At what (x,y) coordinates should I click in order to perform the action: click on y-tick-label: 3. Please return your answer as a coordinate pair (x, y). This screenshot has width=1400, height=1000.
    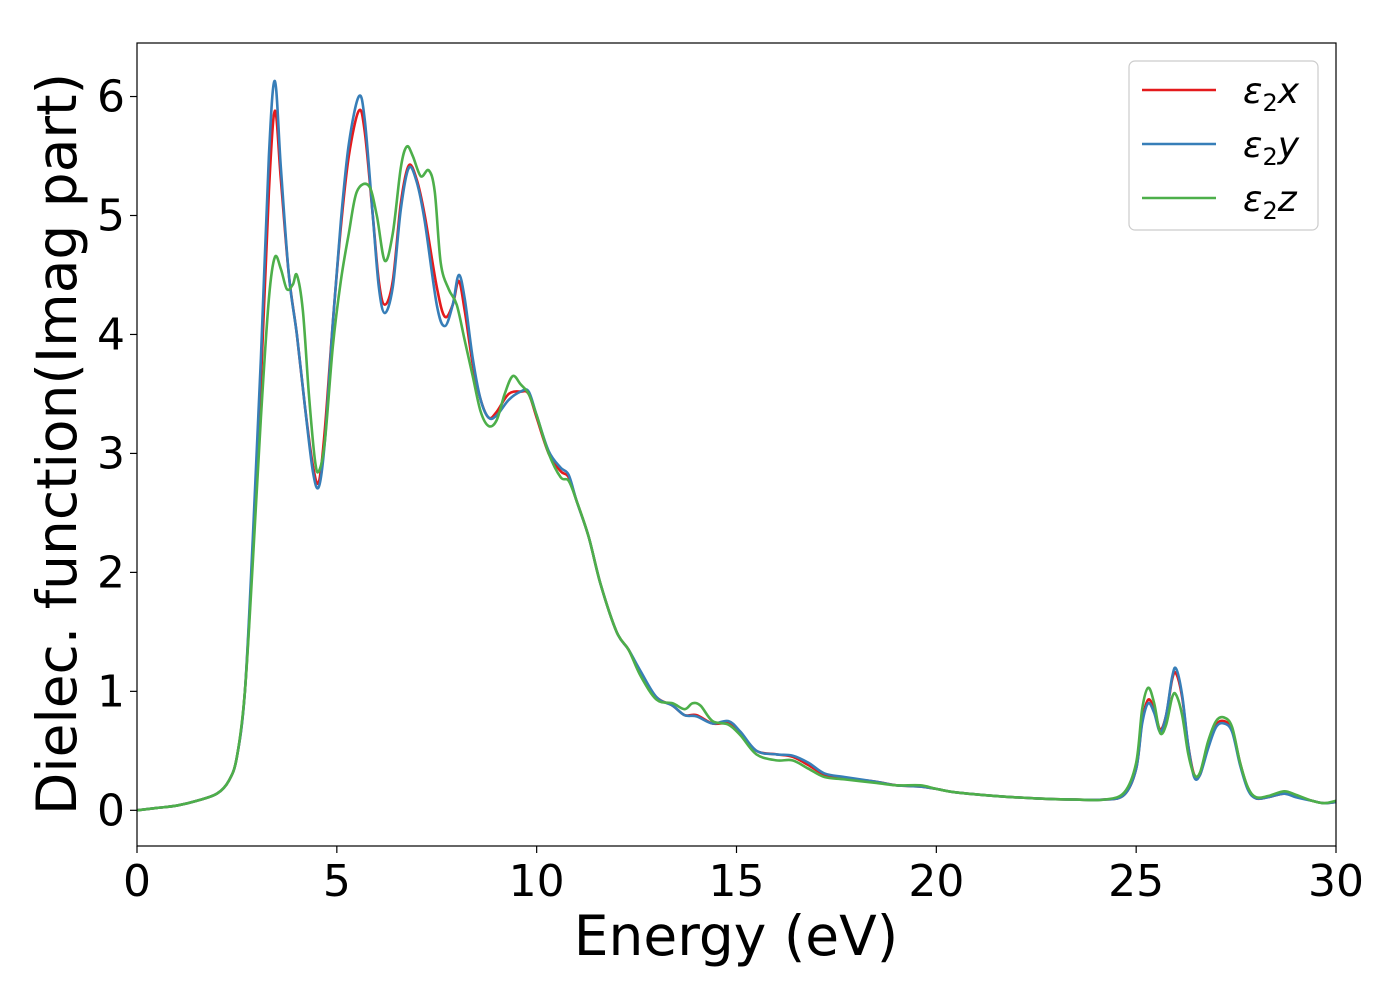
    Looking at the image, I should click on (111, 453).